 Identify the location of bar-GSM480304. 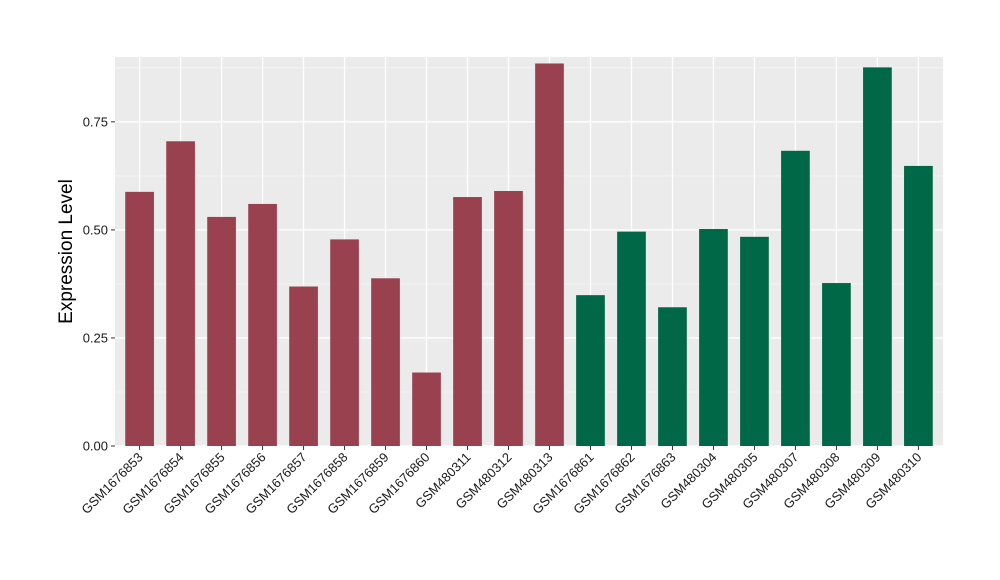
(713, 337).